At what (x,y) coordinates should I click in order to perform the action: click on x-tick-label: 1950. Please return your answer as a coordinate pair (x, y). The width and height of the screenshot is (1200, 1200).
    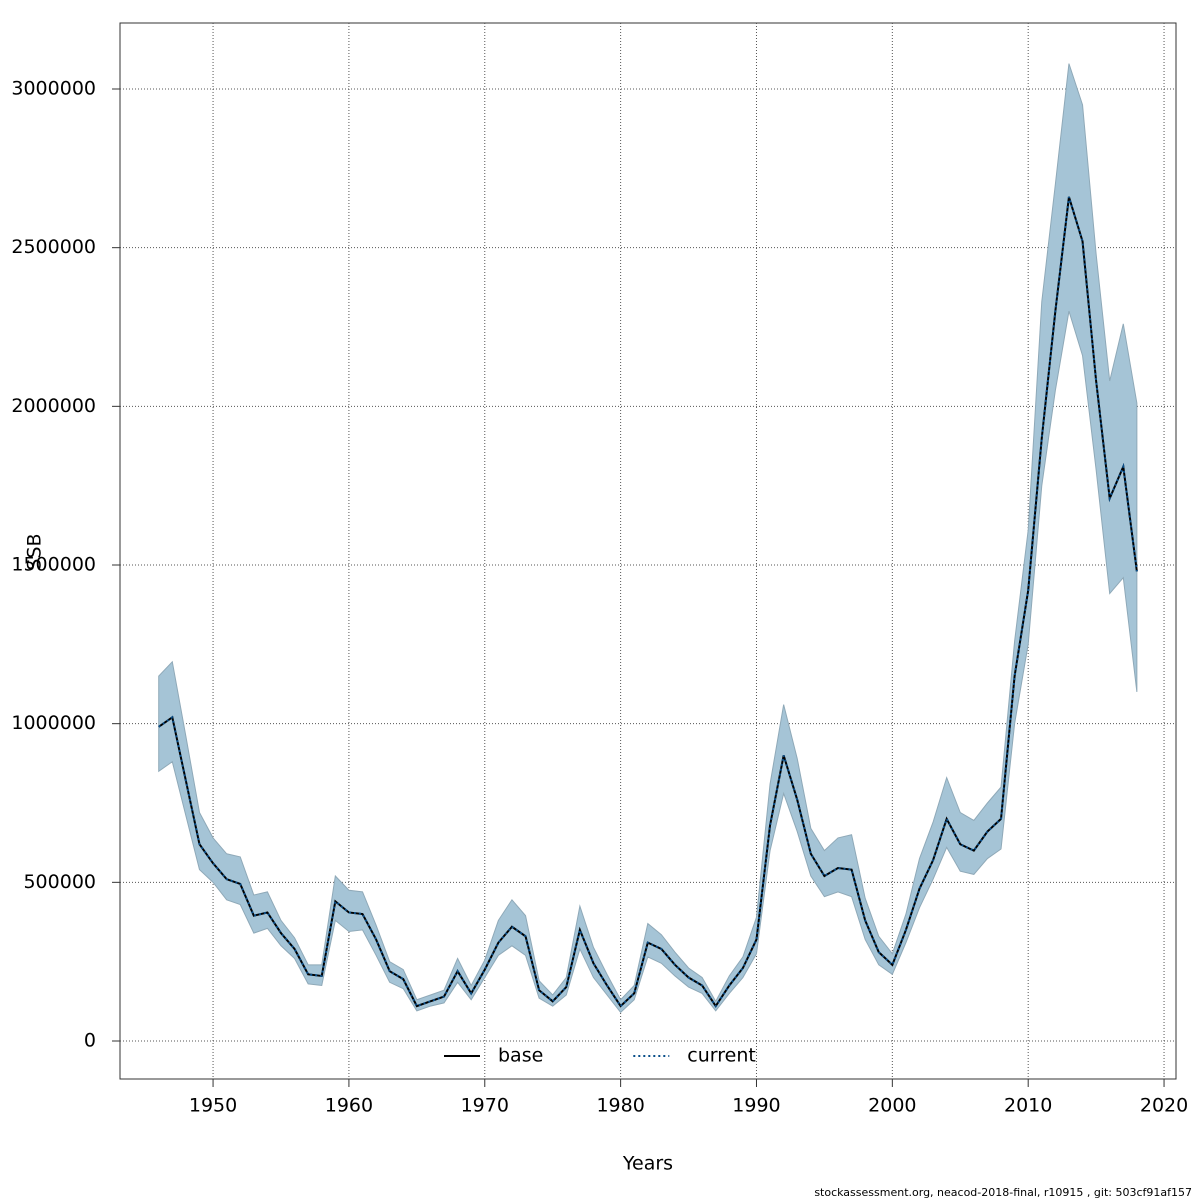
    Looking at the image, I should click on (213, 1106).